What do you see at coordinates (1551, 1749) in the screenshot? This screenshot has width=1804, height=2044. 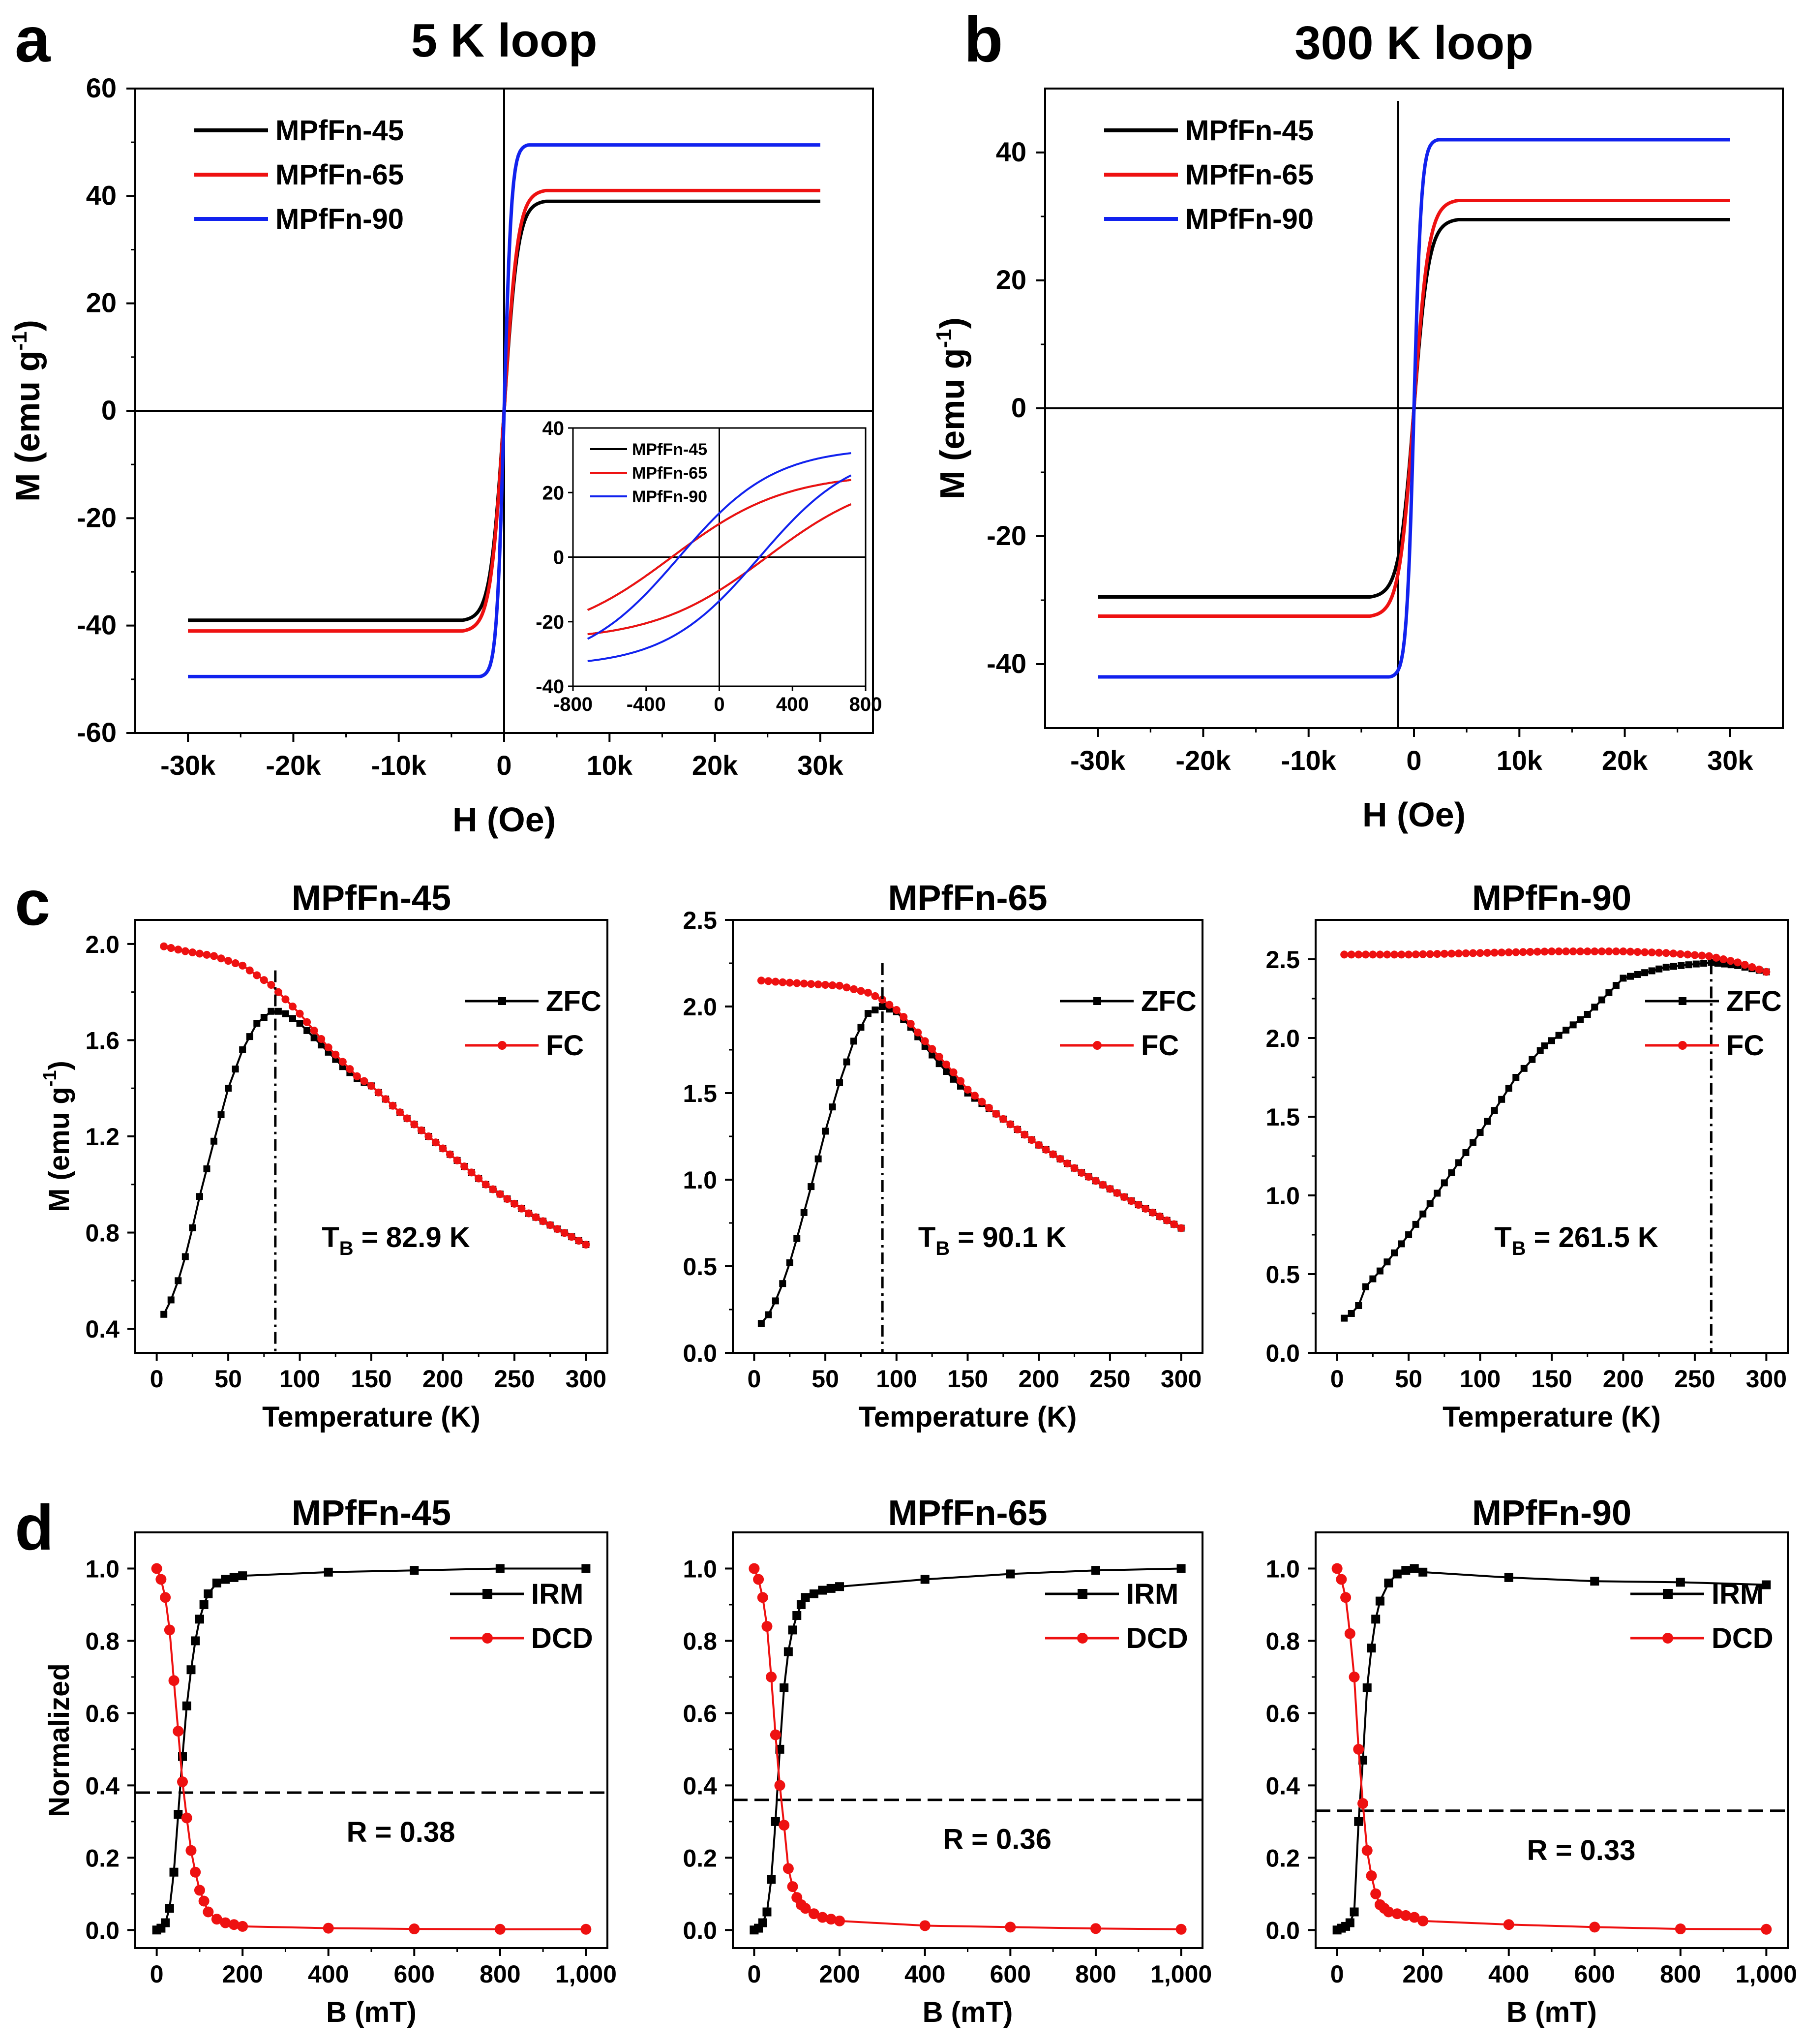 I see `irm-line` at bounding box center [1551, 1749].